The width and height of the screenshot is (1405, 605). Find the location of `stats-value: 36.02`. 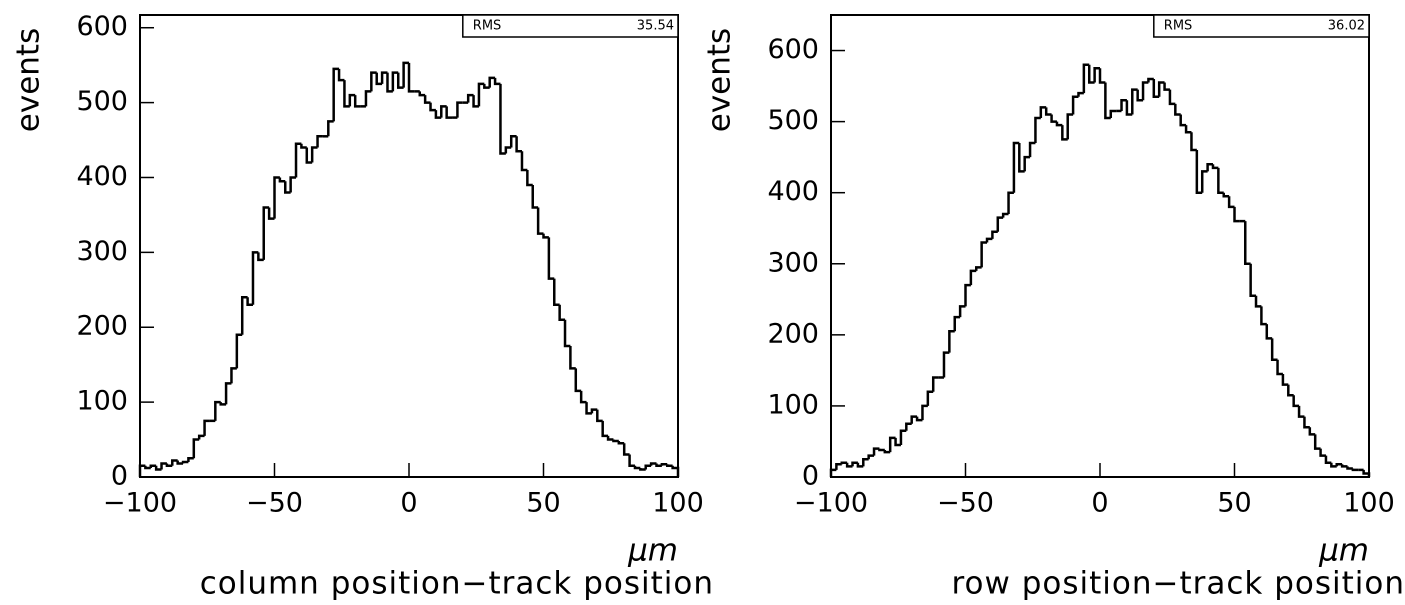

stats-value: 36.02 is located at coordinates (1346, 26).